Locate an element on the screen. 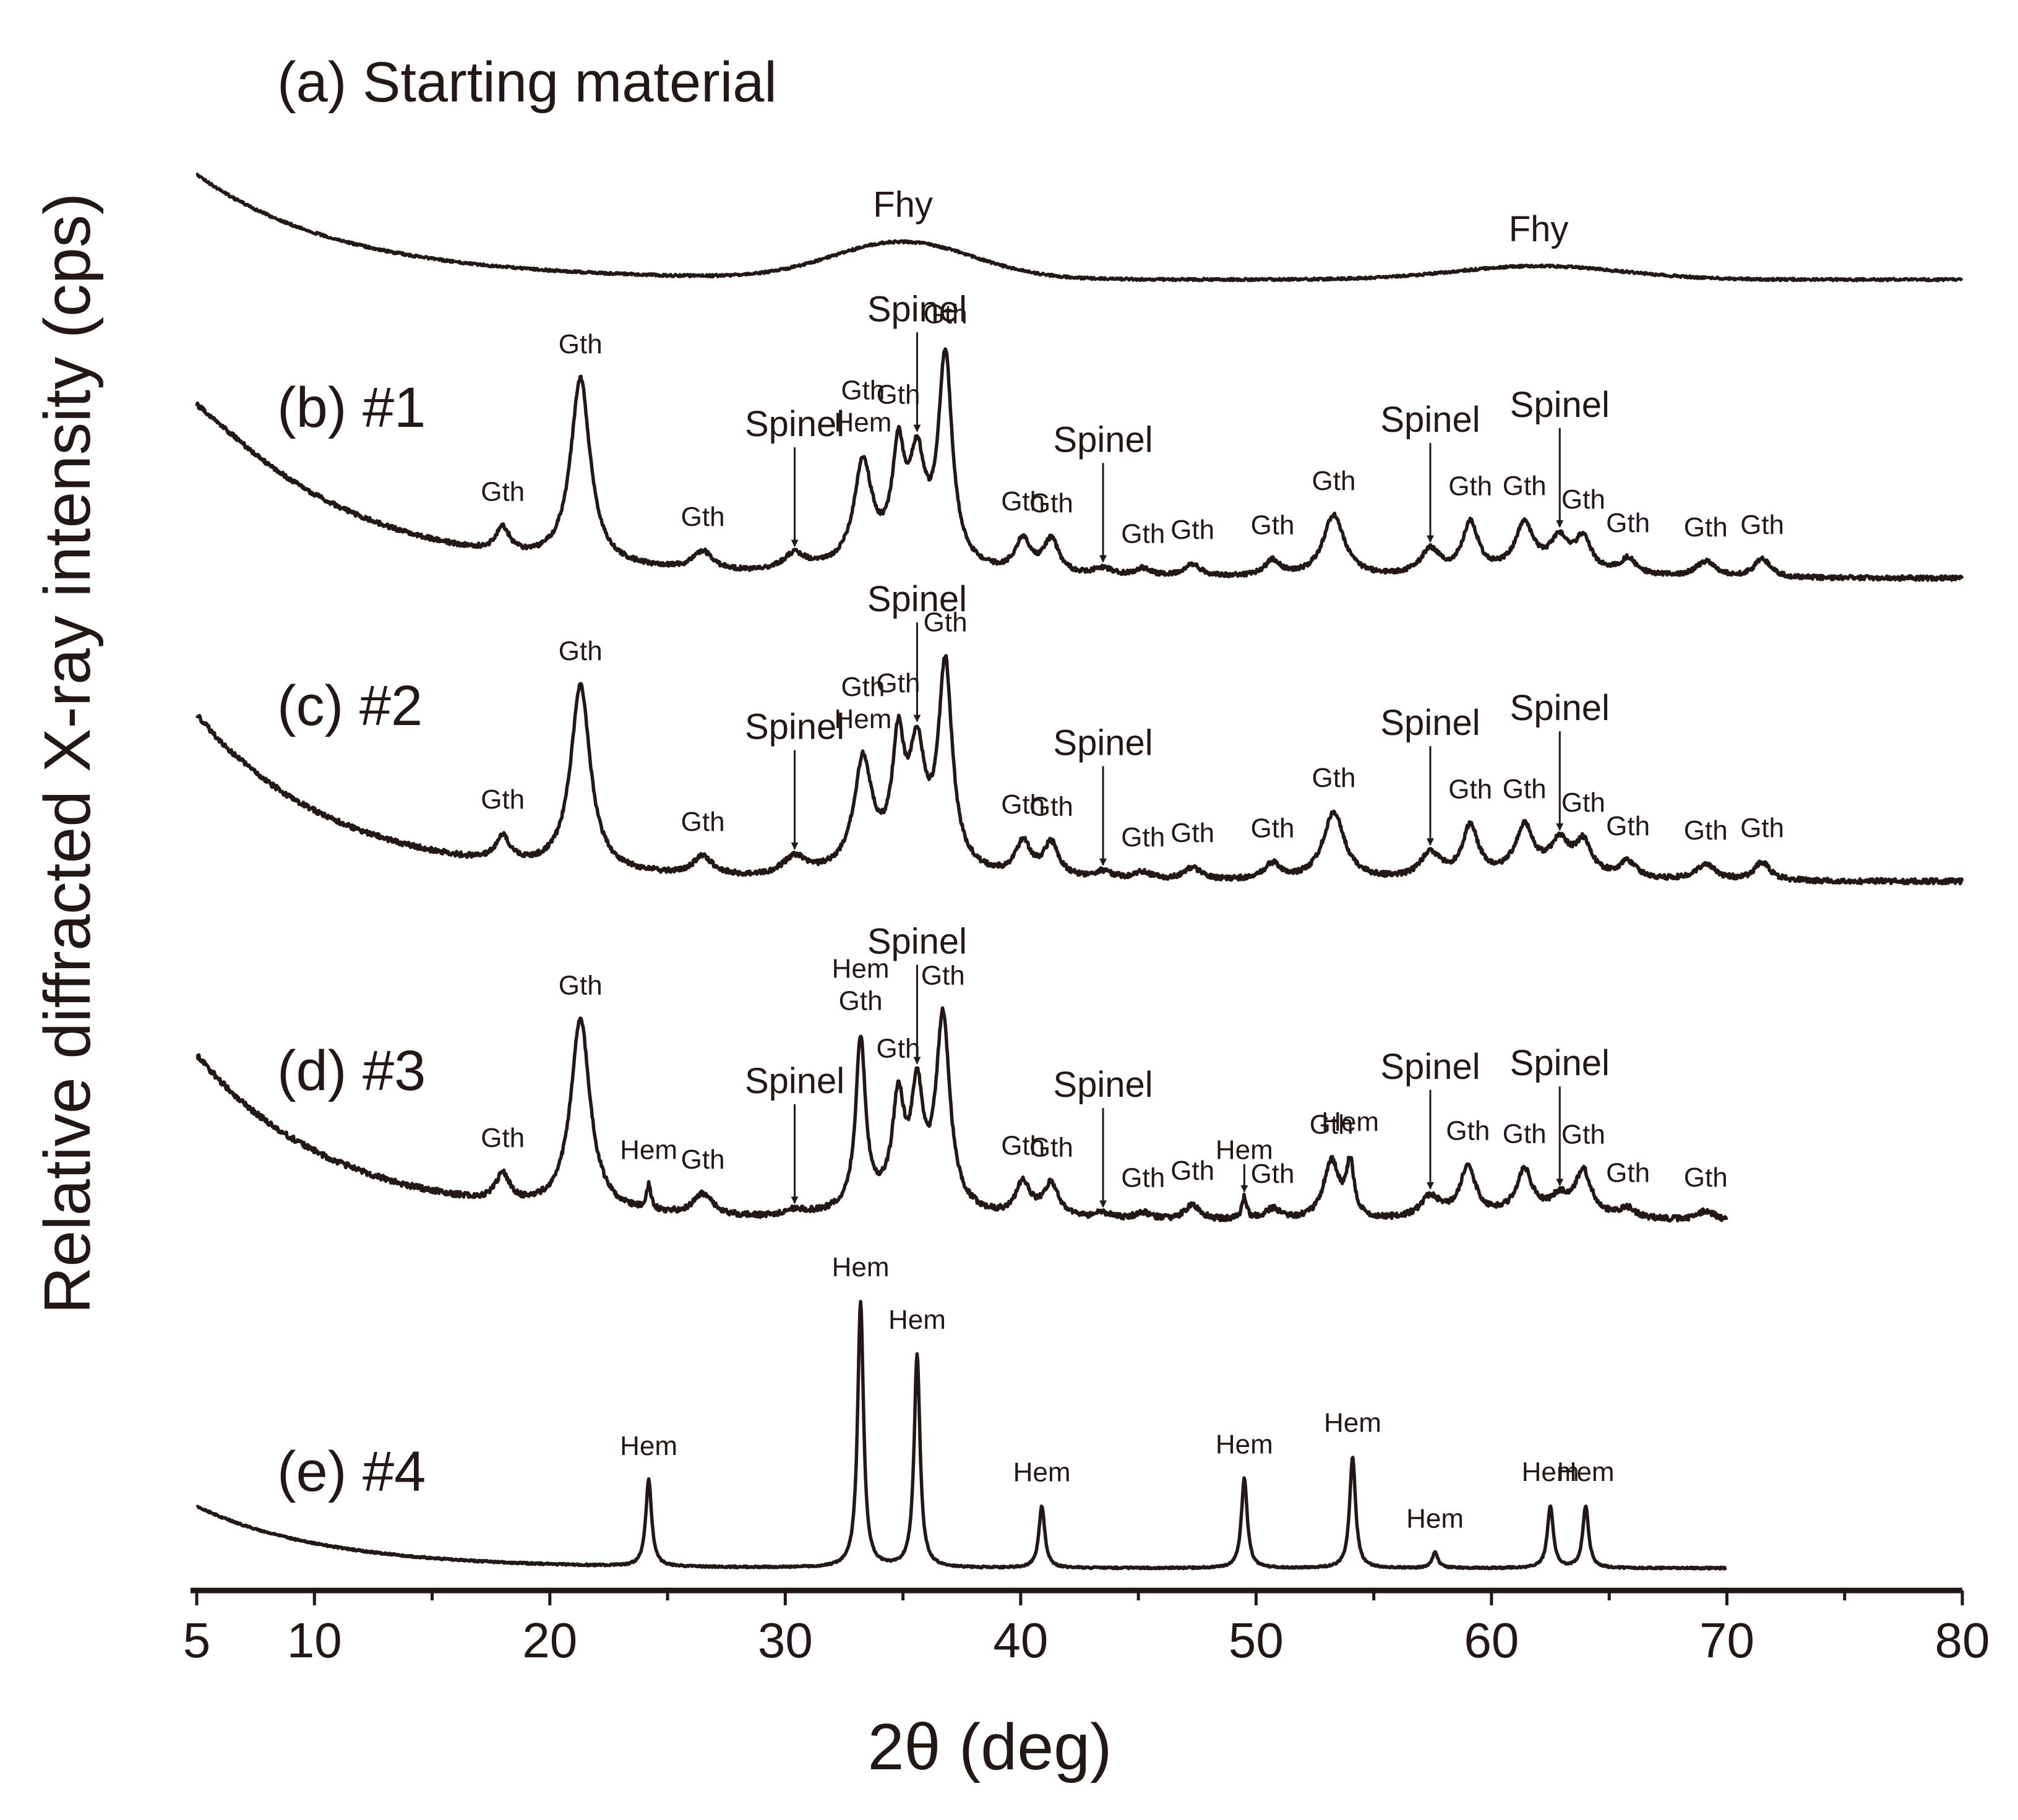  x-tick-label: 50 is located at coordinates (1257, 1640).